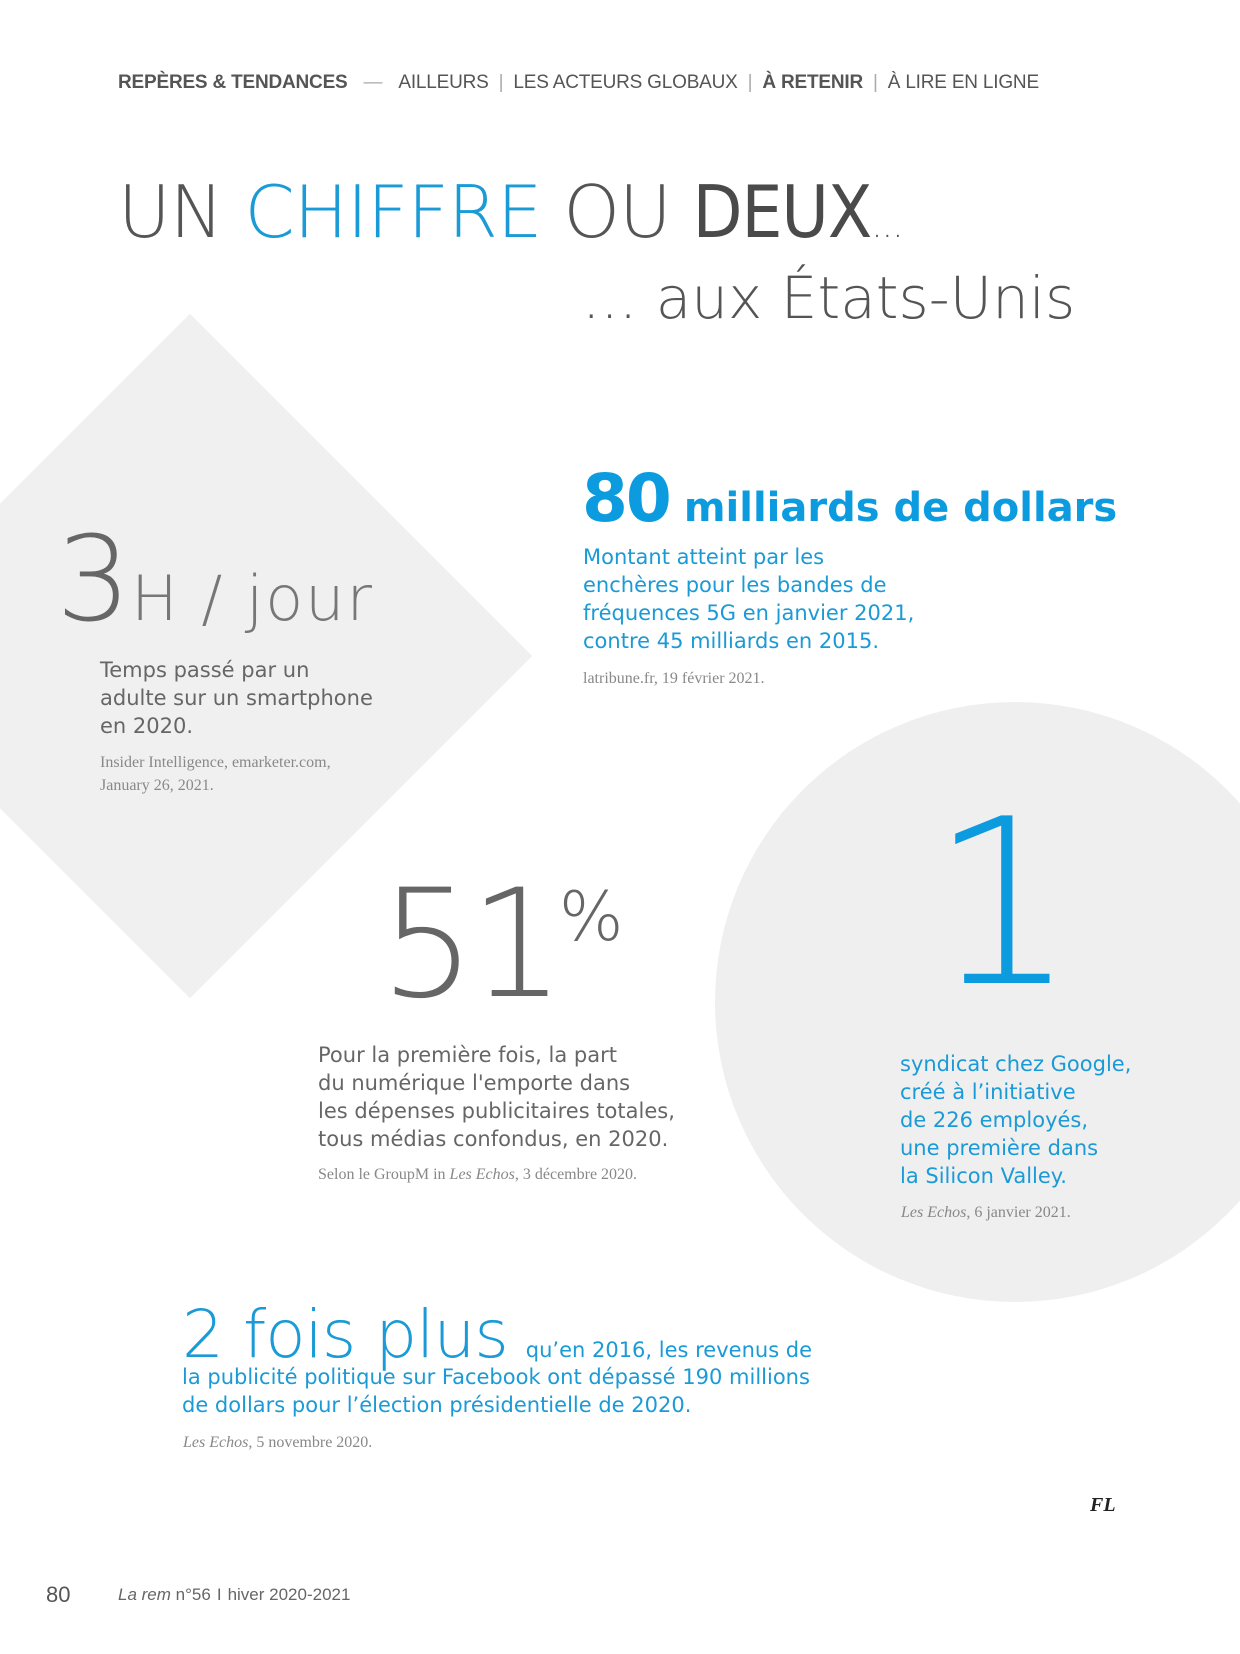 This screenshot has height=1654, width=1240. What do you see at coordinates (496, 1111) in the screenshot?
I see `description-line: les dépenses publicitaires totales,` at bounding box center [496, 1111].